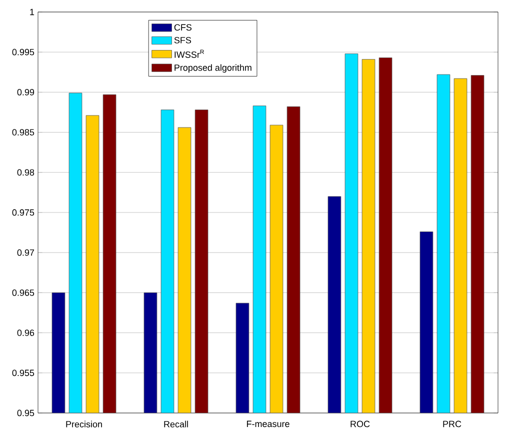 The height and width of the screenshot is (438, 505). I want to click on y-tick-label: 0.97, so click(25, 252).